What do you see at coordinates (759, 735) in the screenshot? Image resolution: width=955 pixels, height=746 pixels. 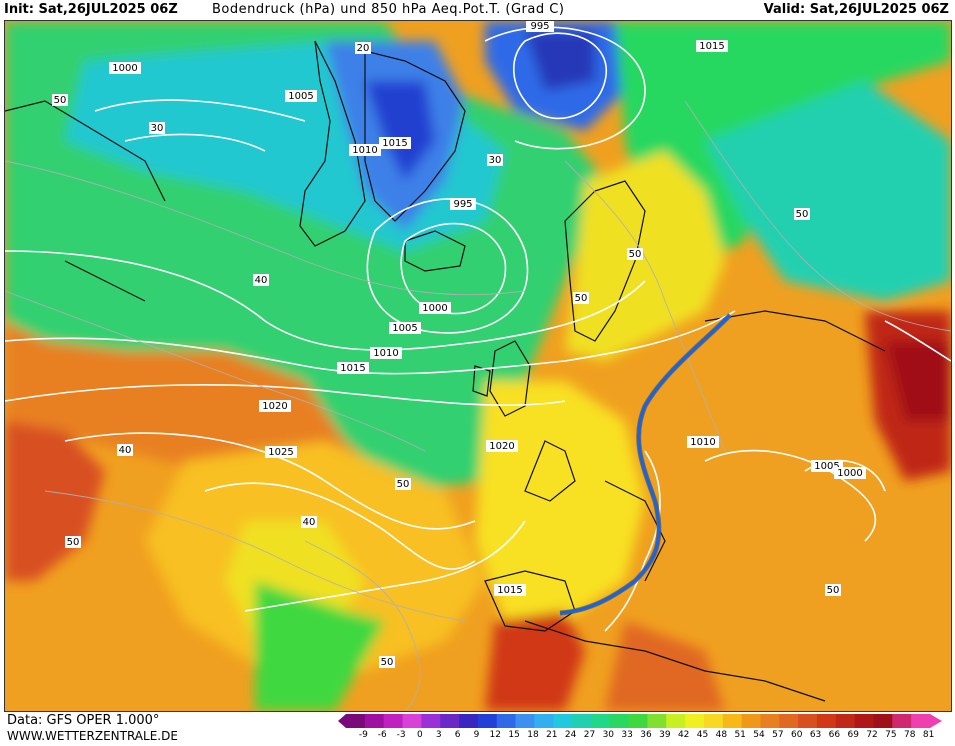 I see `legend-tick-label: 54` at bounding box center [759, 735].